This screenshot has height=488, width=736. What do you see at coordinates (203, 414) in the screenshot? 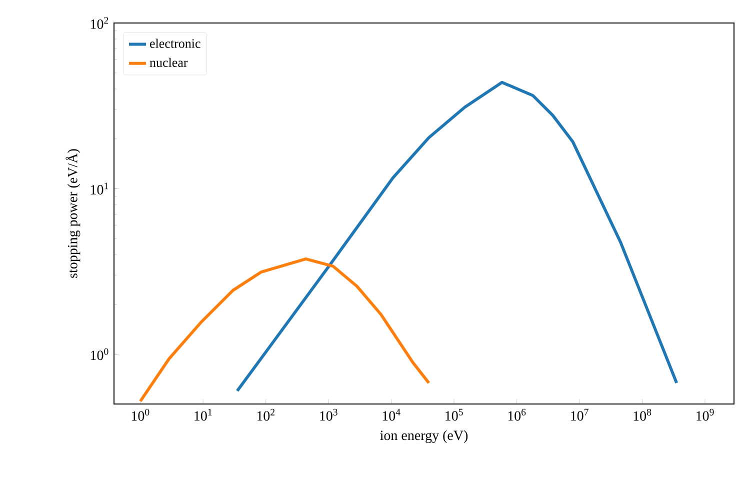
I see `x-tick-label: 10$^{1}$` at bounding box center [203, 414].